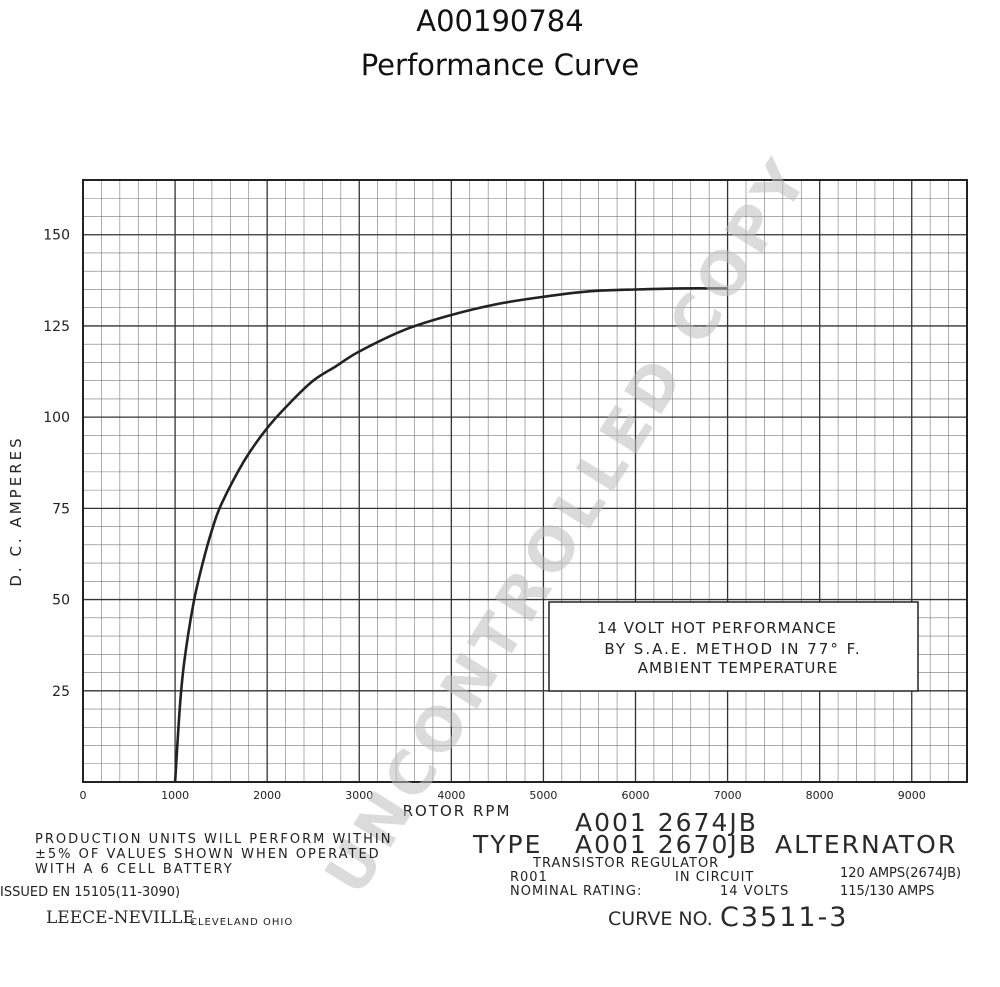 The height and width of the screenshot is (987, 1000). What do you see at coordinates (626, 863) in the screenshot?
I see `regulator-line-1: TRANSISTOR REGULATOR` at bounding box center [626, 863].